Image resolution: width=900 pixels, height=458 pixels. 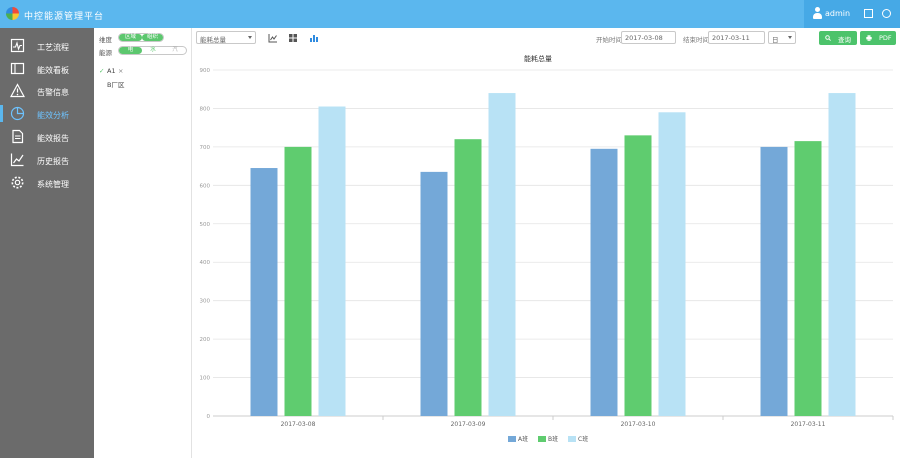 I want to click on scope-option-region: 区域, so click(x=130, y=37).